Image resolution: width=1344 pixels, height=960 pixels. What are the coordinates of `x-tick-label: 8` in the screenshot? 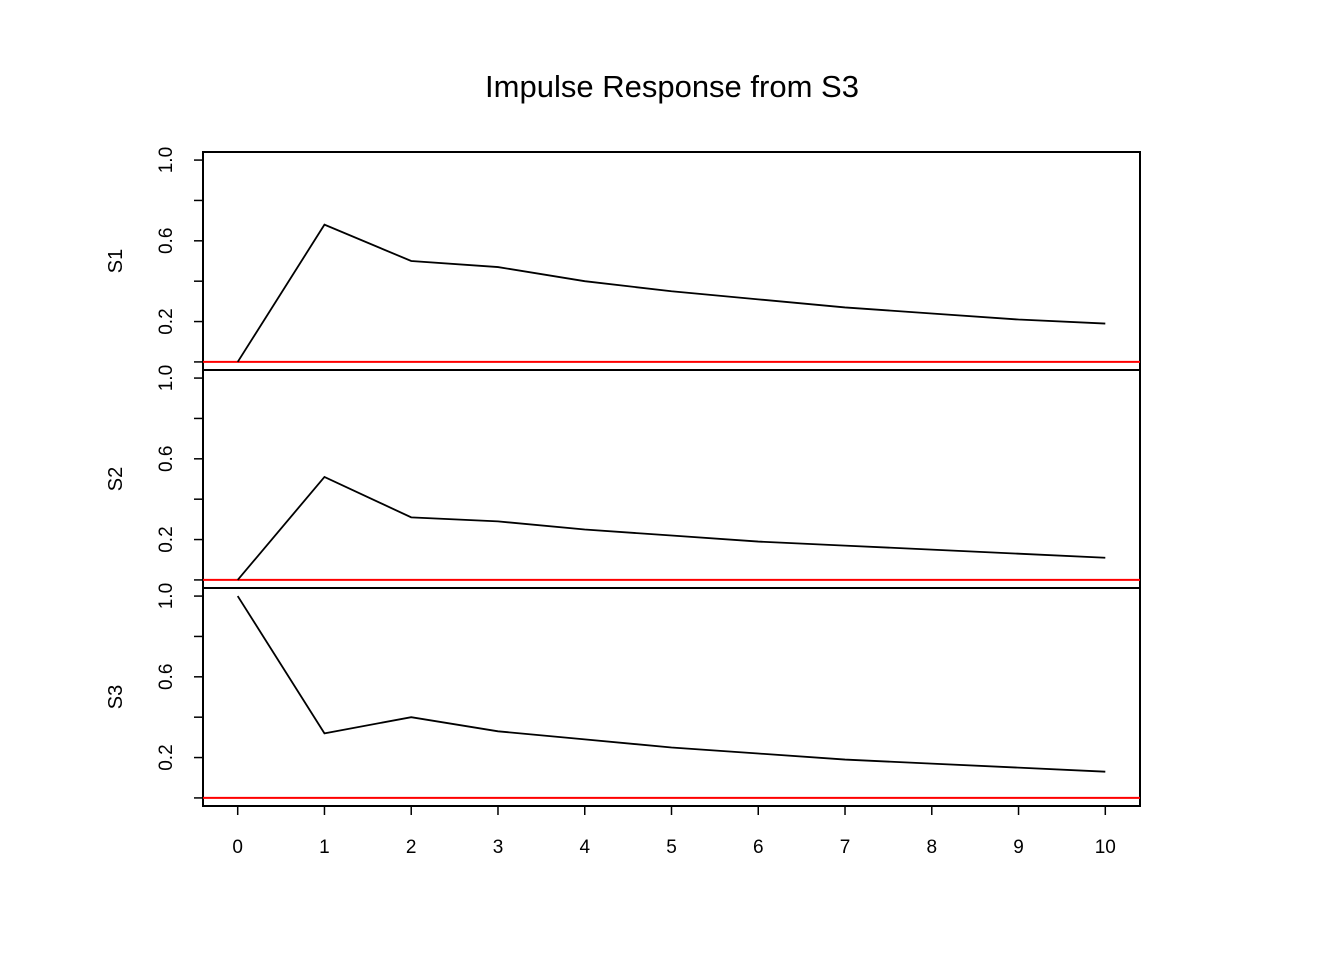 It's located at (931, 847).